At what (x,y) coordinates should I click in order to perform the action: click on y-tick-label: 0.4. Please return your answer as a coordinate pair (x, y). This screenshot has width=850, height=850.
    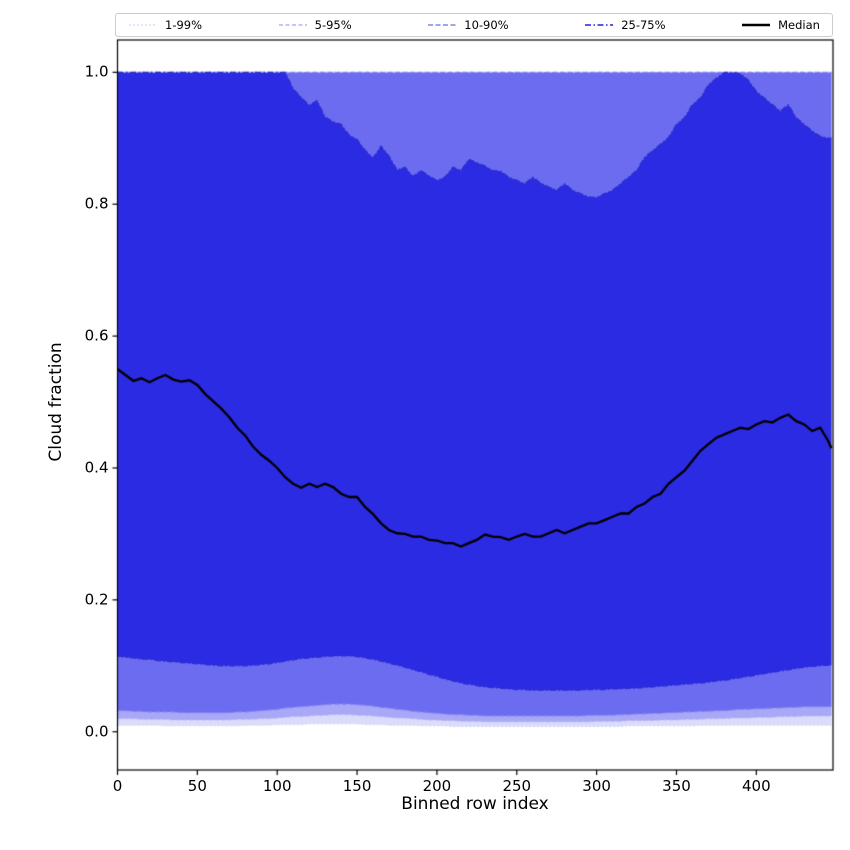
    Looking at the image, I should click on (96, 467).